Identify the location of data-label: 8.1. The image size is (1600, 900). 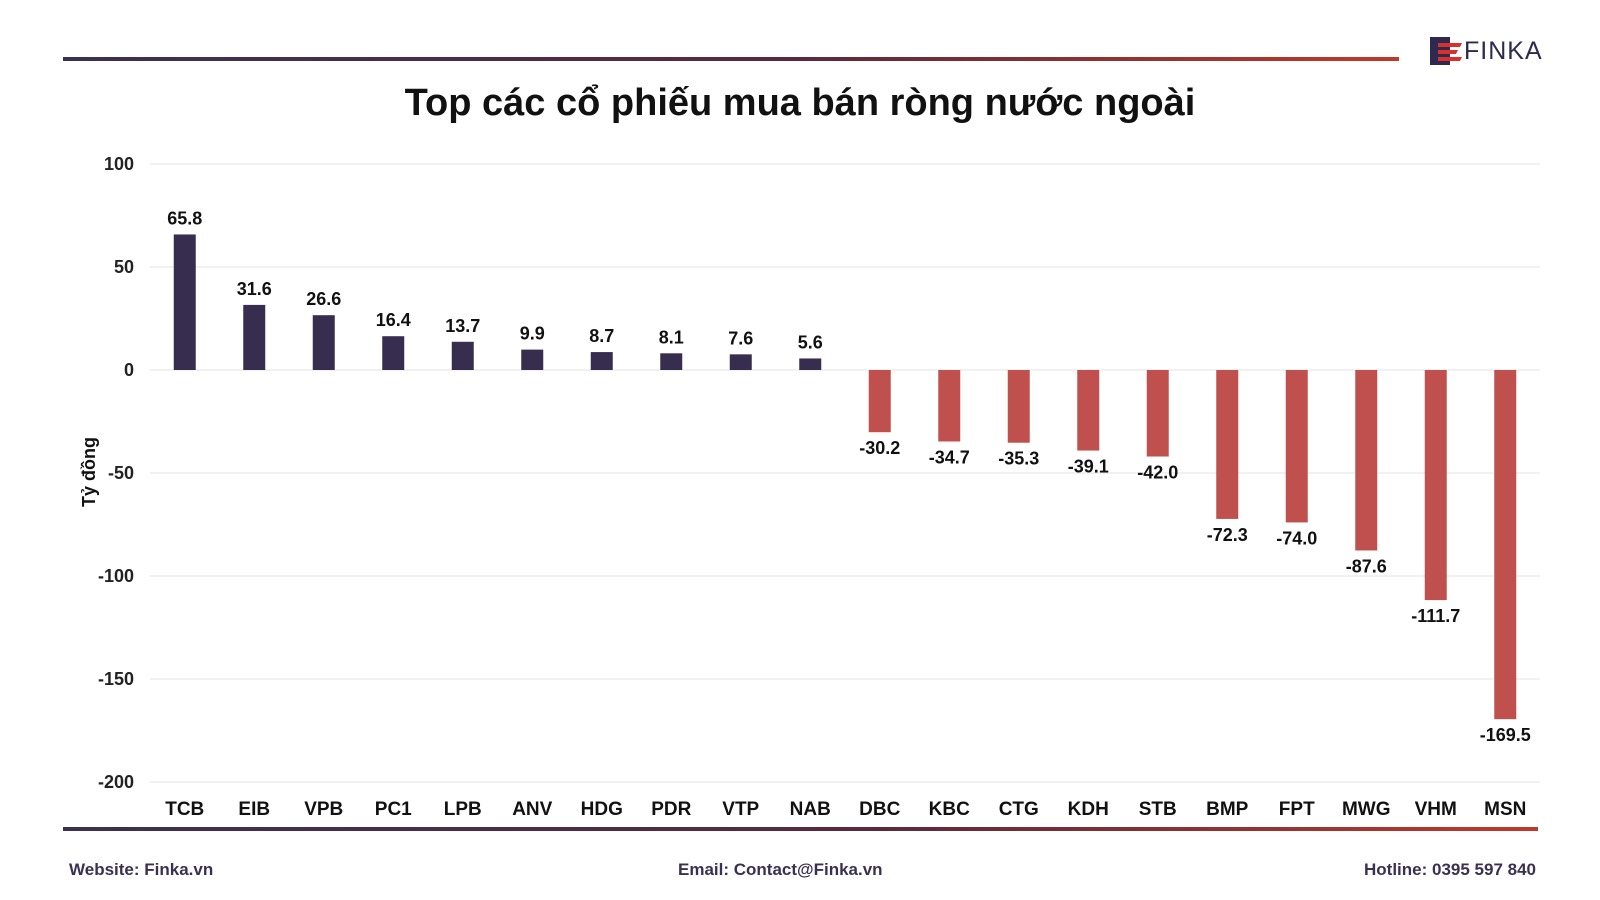
(671, 337).